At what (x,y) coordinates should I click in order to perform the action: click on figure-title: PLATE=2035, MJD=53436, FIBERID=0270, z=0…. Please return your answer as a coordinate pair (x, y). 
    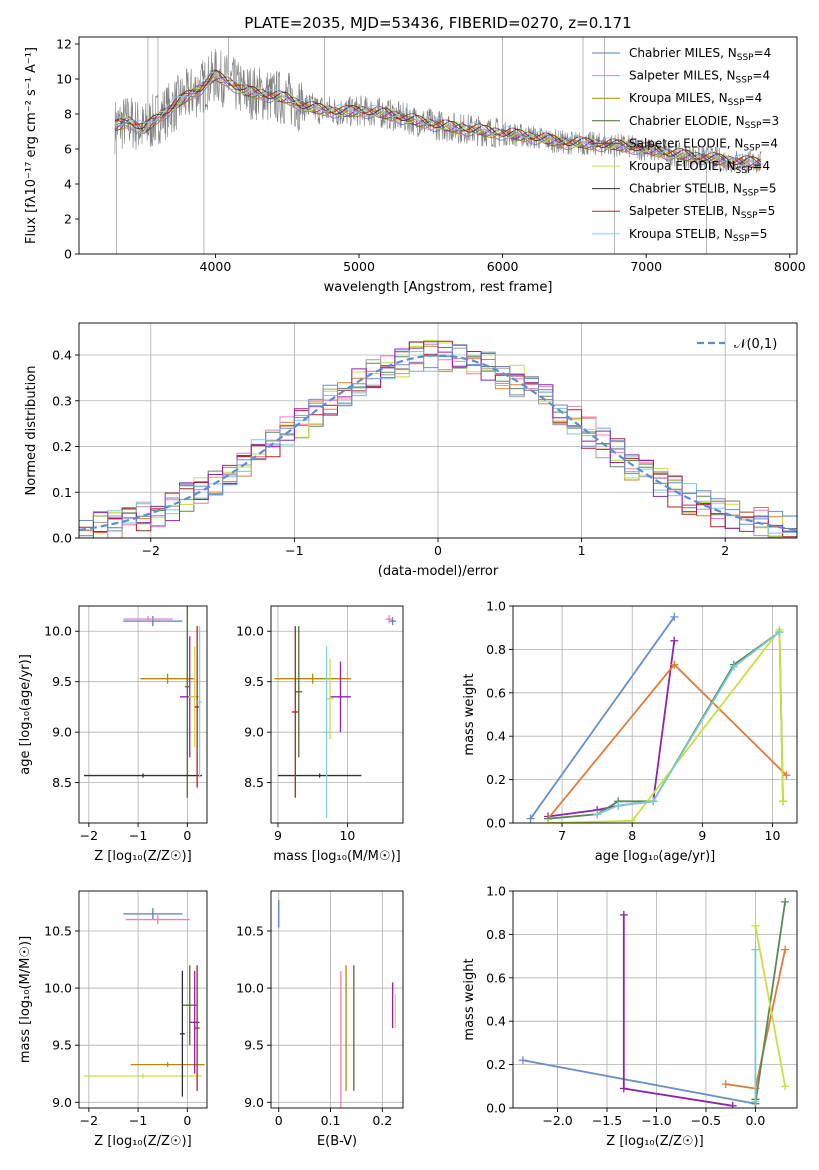
    Looking at the image, I should click on (437, 23).